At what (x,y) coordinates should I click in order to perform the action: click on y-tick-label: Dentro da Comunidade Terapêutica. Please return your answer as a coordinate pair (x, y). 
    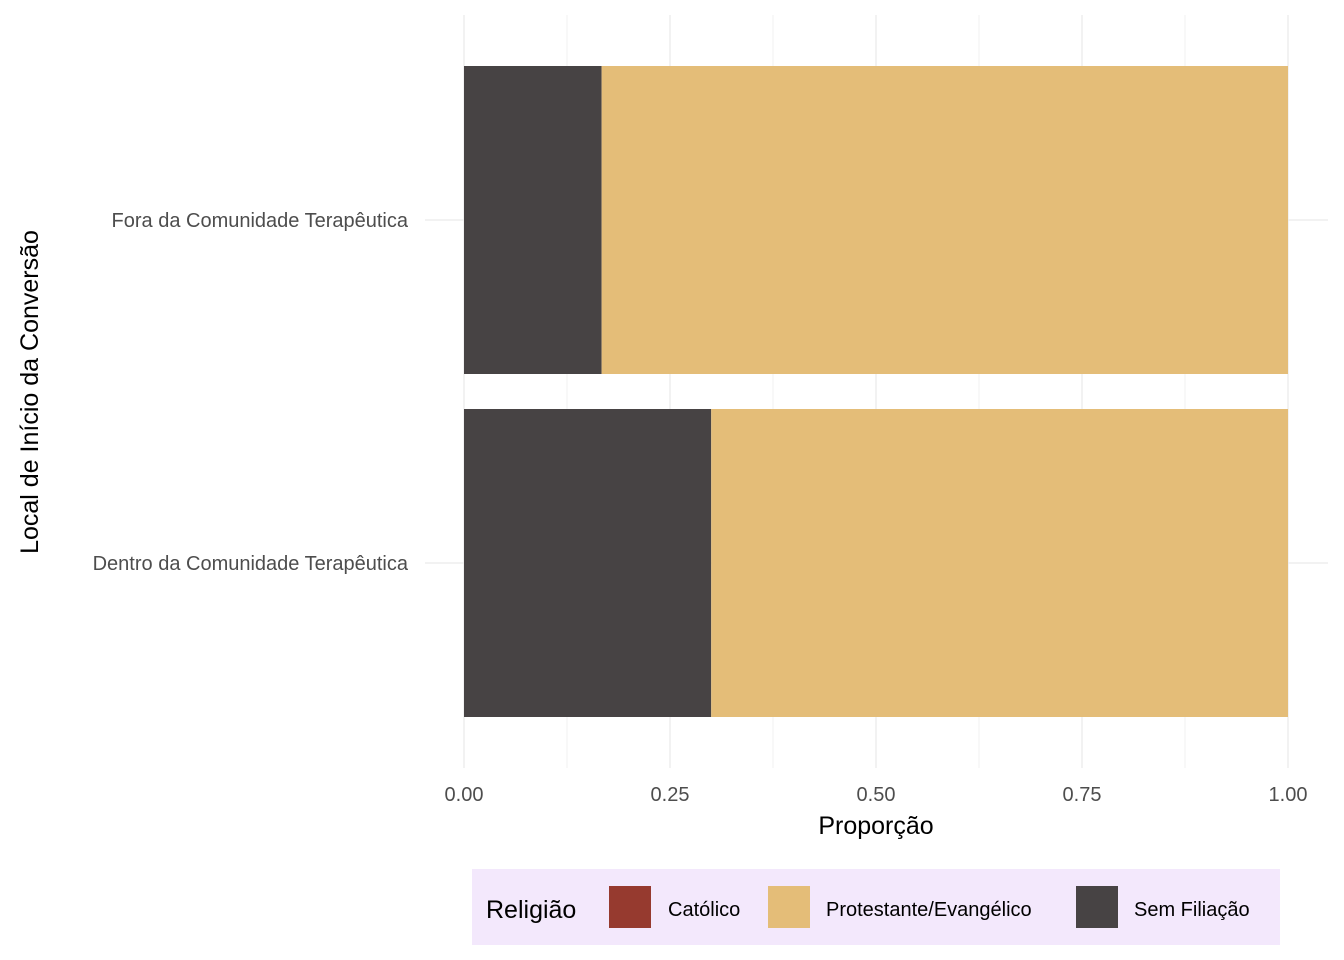
    Looking at the image, I should click on (251, 564).